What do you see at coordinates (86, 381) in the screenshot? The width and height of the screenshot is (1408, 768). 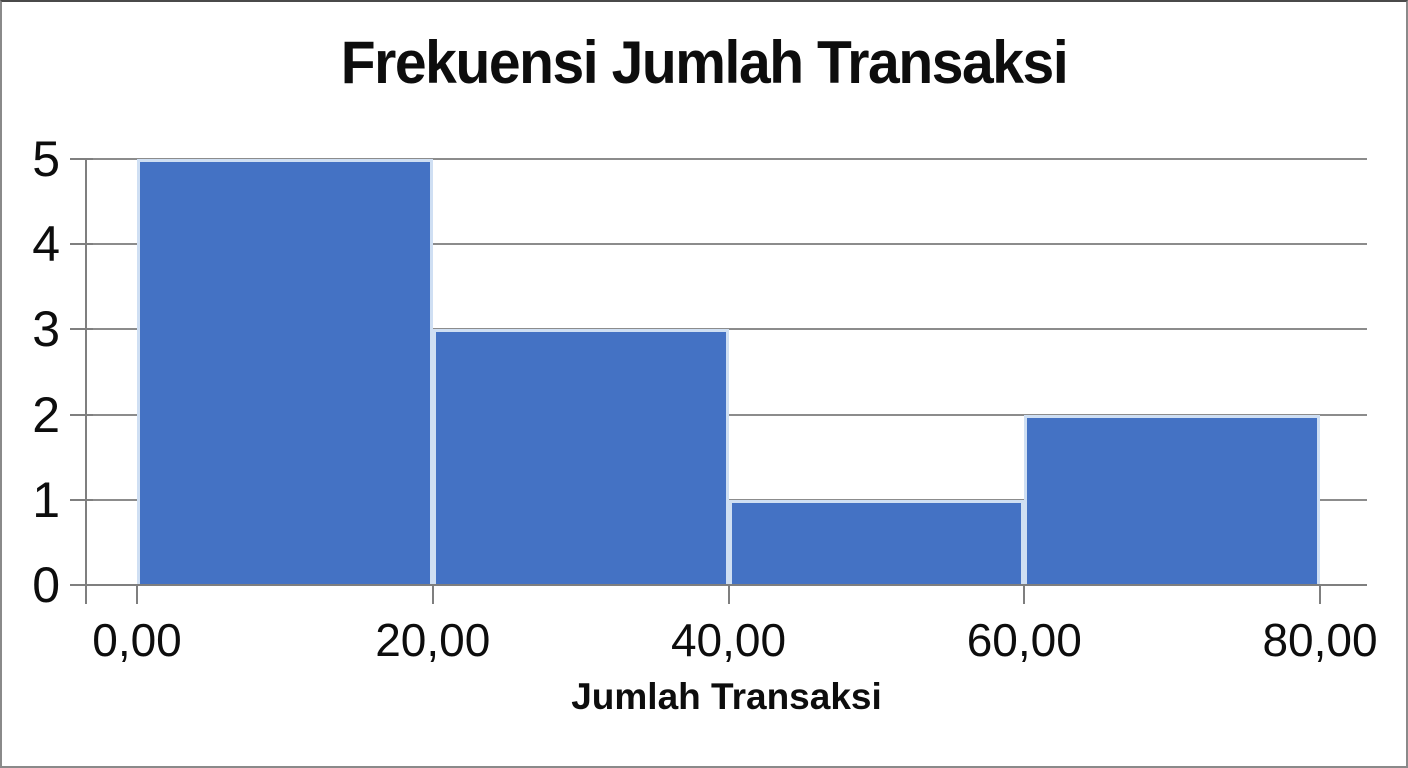 I see `y-axis-line` at bounding box center [86, 381].